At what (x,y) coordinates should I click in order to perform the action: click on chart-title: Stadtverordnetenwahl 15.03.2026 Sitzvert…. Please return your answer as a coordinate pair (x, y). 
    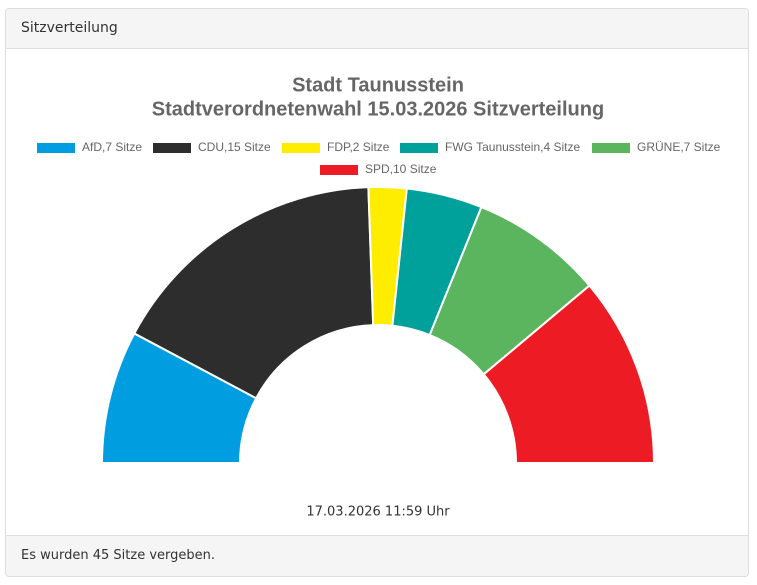
    Looking at the image, I should click on (378, 109).